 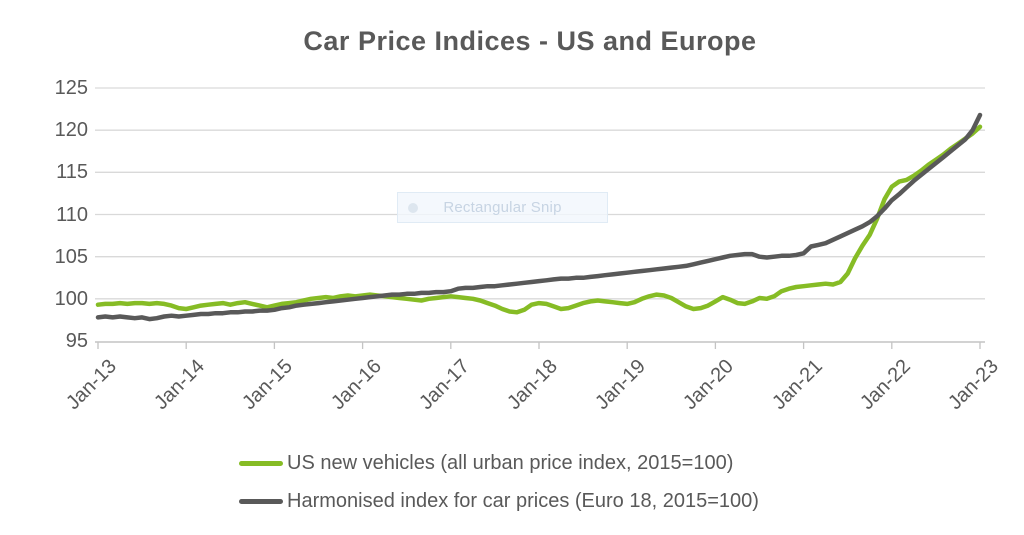 I want to click on y-tick-label: 110, so click(x=72, y=214).